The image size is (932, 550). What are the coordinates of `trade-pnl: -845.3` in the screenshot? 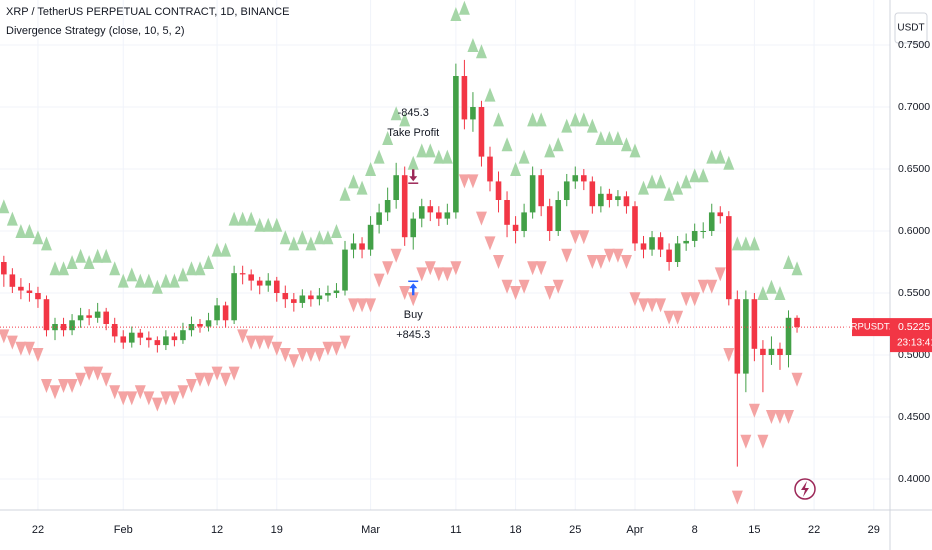 It's located at (413, 113).